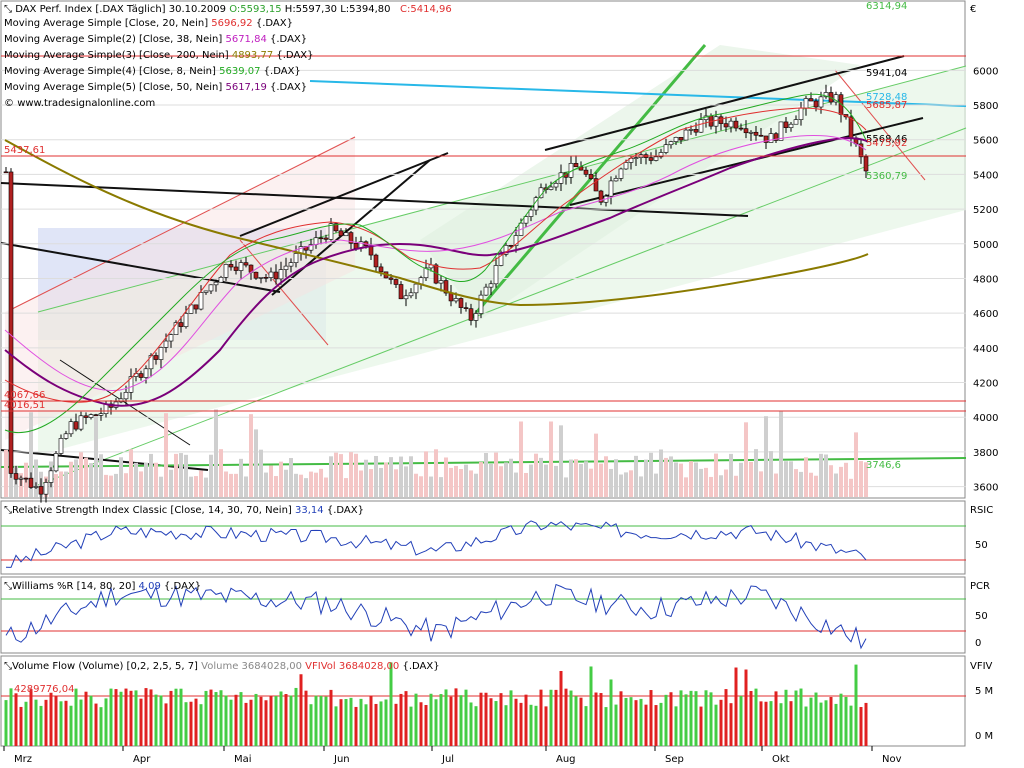 The width and height of the screenshot is (1024, 768). I want to click on rsi-axis-title: RSIC, so click(981, 510).